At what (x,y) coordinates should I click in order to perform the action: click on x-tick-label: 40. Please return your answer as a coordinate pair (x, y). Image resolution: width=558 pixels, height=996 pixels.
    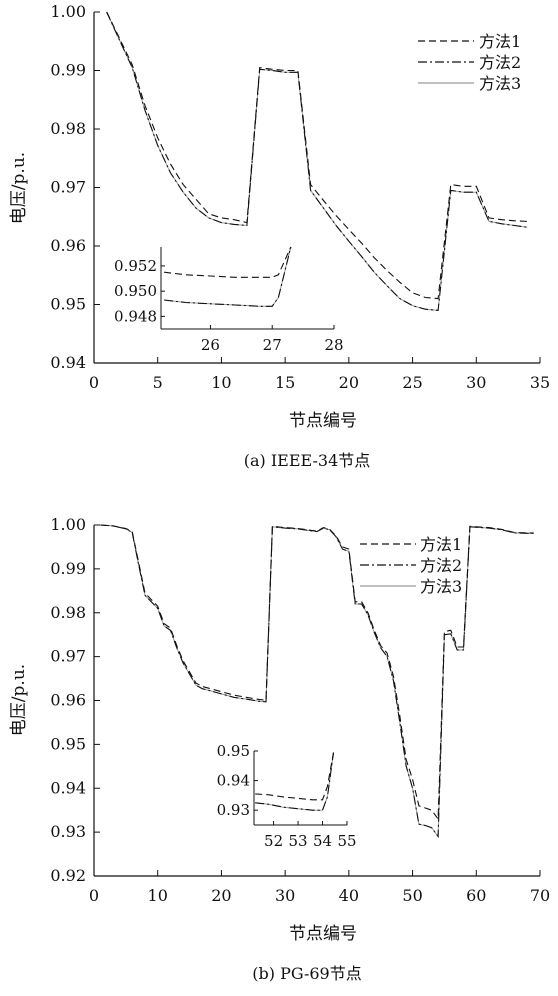
    Looking at the image, I should click on (349, 895).